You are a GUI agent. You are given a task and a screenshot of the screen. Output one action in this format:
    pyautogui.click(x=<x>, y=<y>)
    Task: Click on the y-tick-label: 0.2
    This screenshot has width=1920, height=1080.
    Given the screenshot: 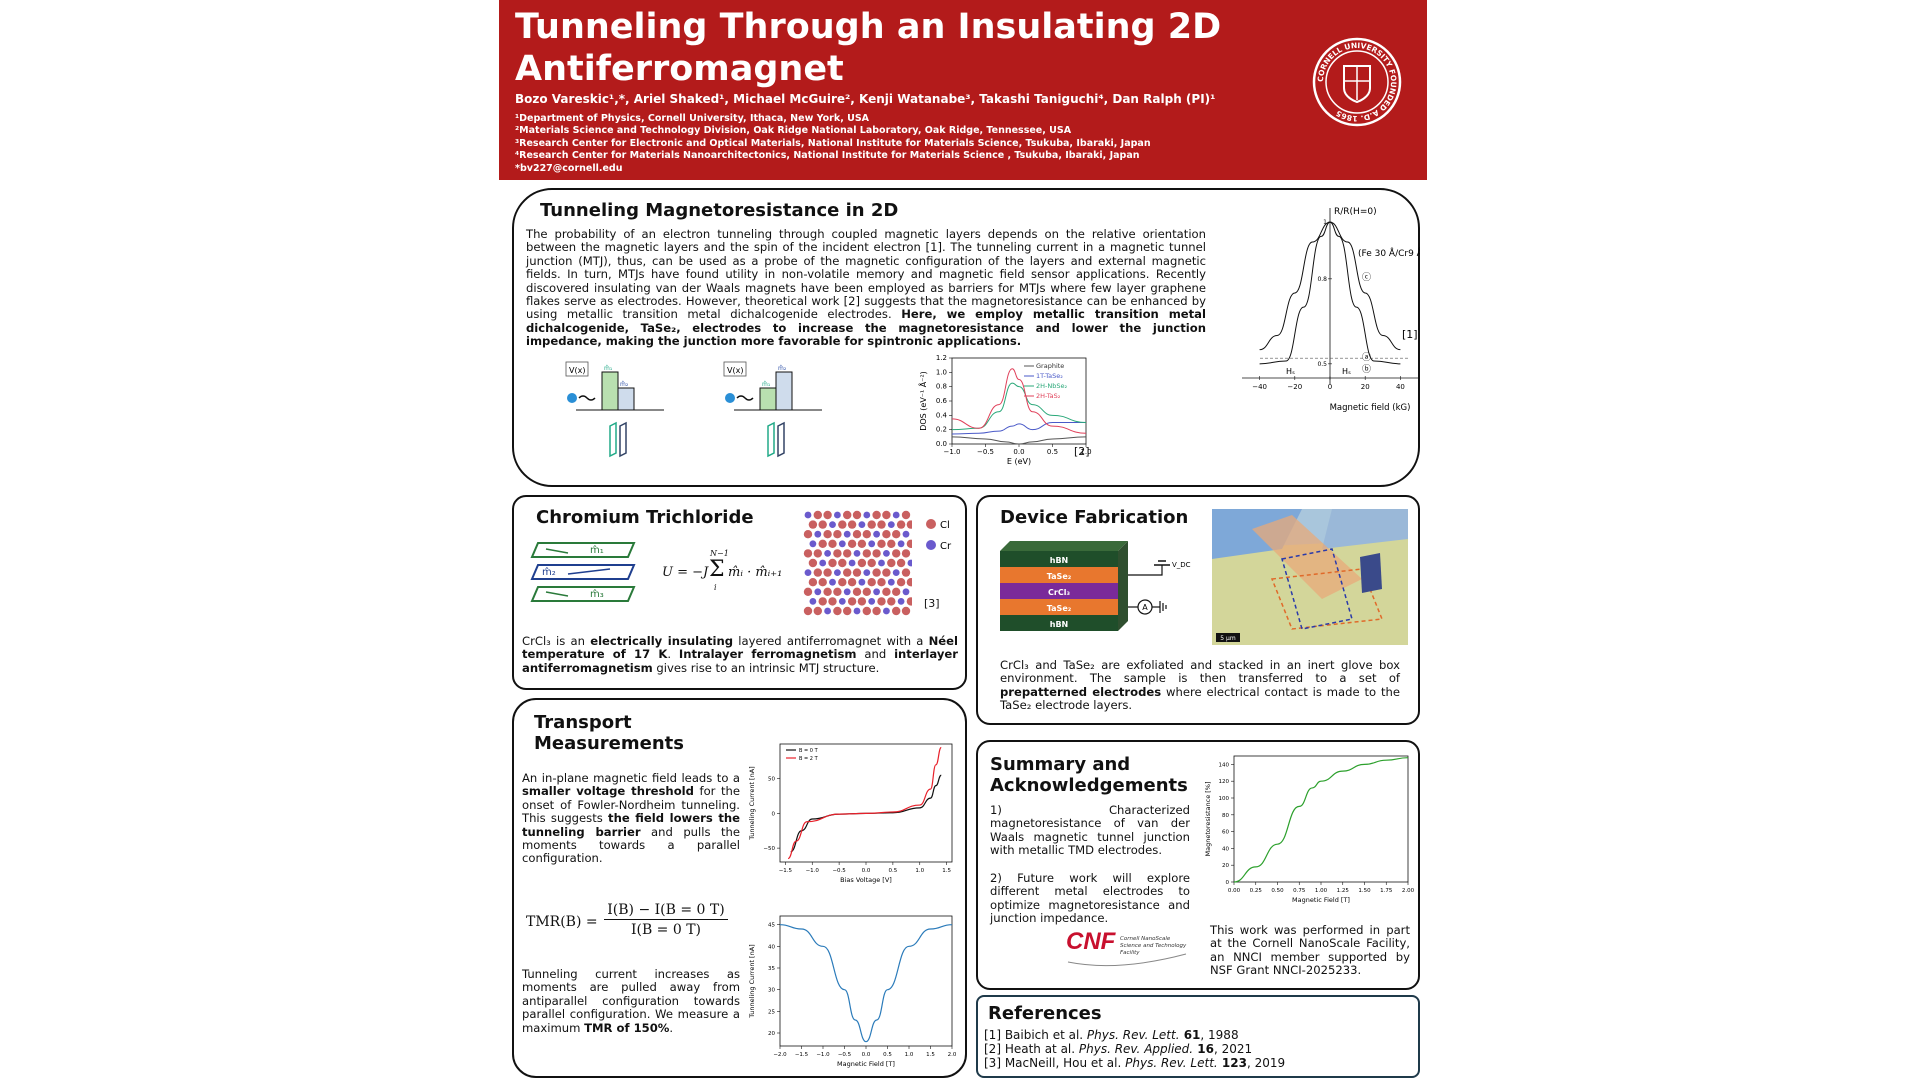 What is the action you would take?
    pyautogui.click(x=941, y=430)
    